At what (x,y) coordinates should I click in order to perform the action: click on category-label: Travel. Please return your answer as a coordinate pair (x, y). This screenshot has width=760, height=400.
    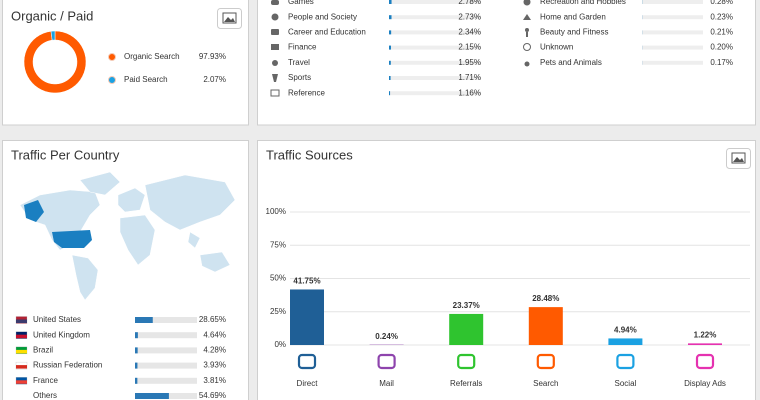
    Looking at the image, I should click on (299, 62).